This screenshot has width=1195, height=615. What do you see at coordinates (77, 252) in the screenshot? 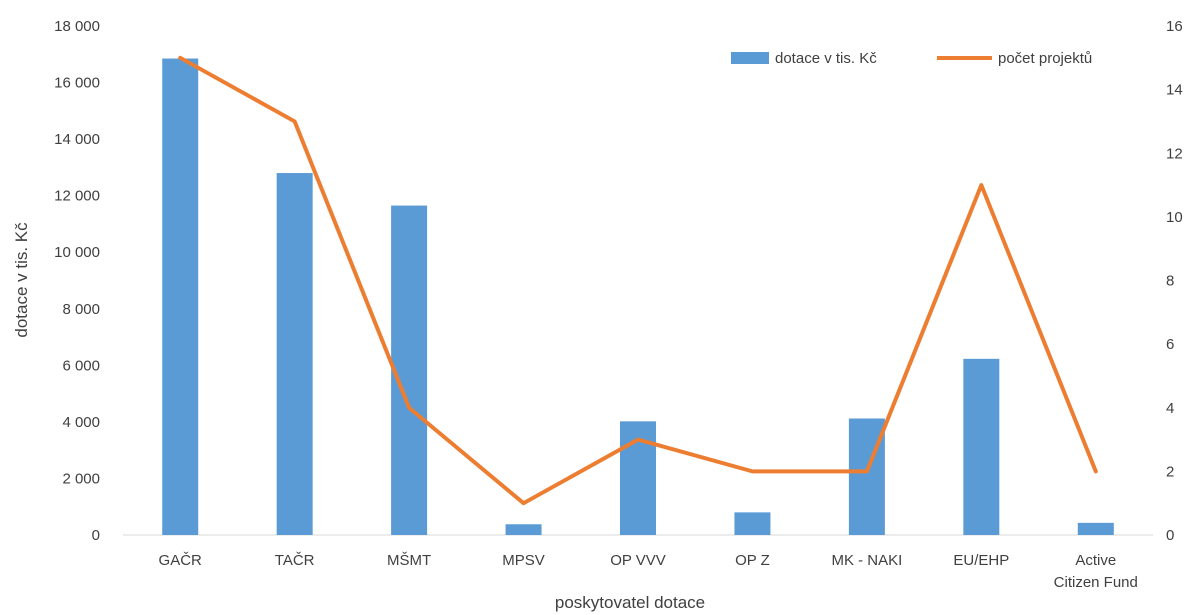
I see `y-tick-label: 10 000` at bounding box center [77, 252].